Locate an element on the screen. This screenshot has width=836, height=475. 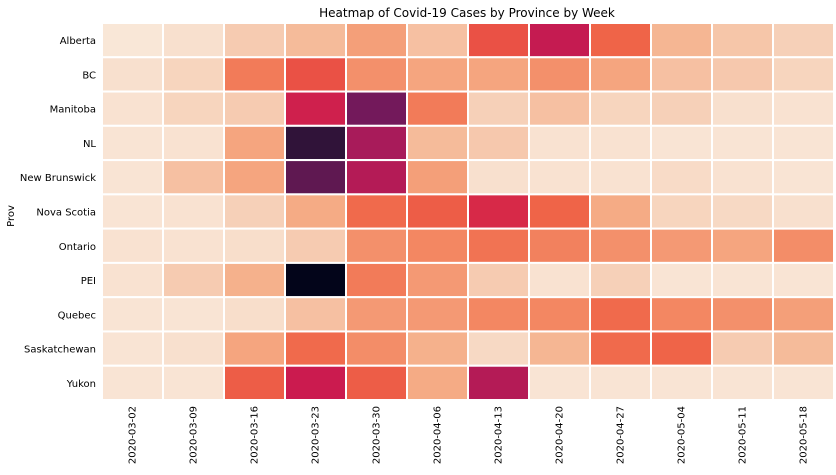
x-tick-label: 2020-04-13 is located at coordinates (499, 435).